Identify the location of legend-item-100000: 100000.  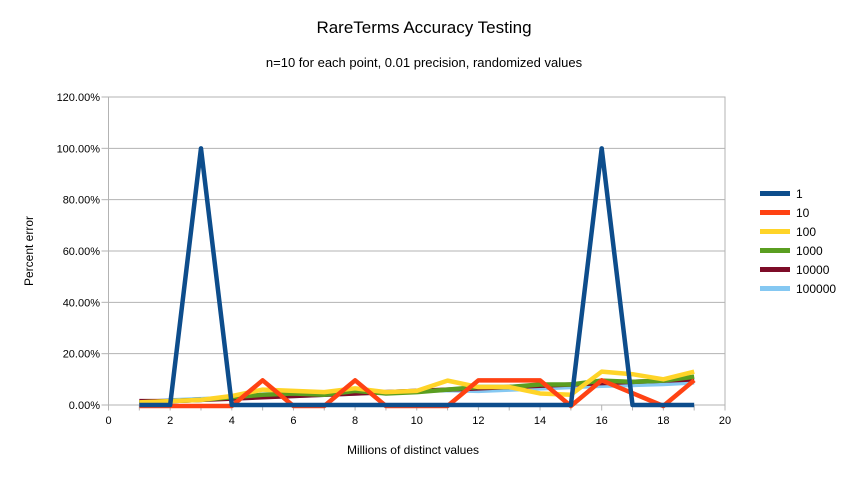
(798, 288).